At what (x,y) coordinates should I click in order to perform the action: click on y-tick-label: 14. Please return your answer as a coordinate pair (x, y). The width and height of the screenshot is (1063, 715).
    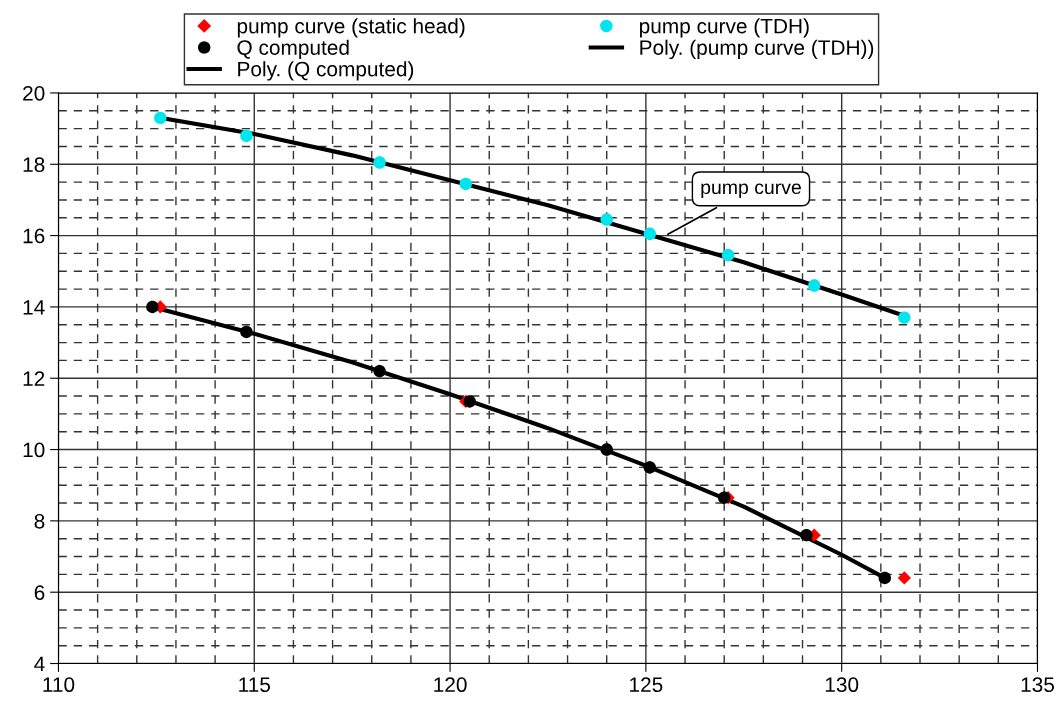
    Looking at the image, I should click on (34, 307).